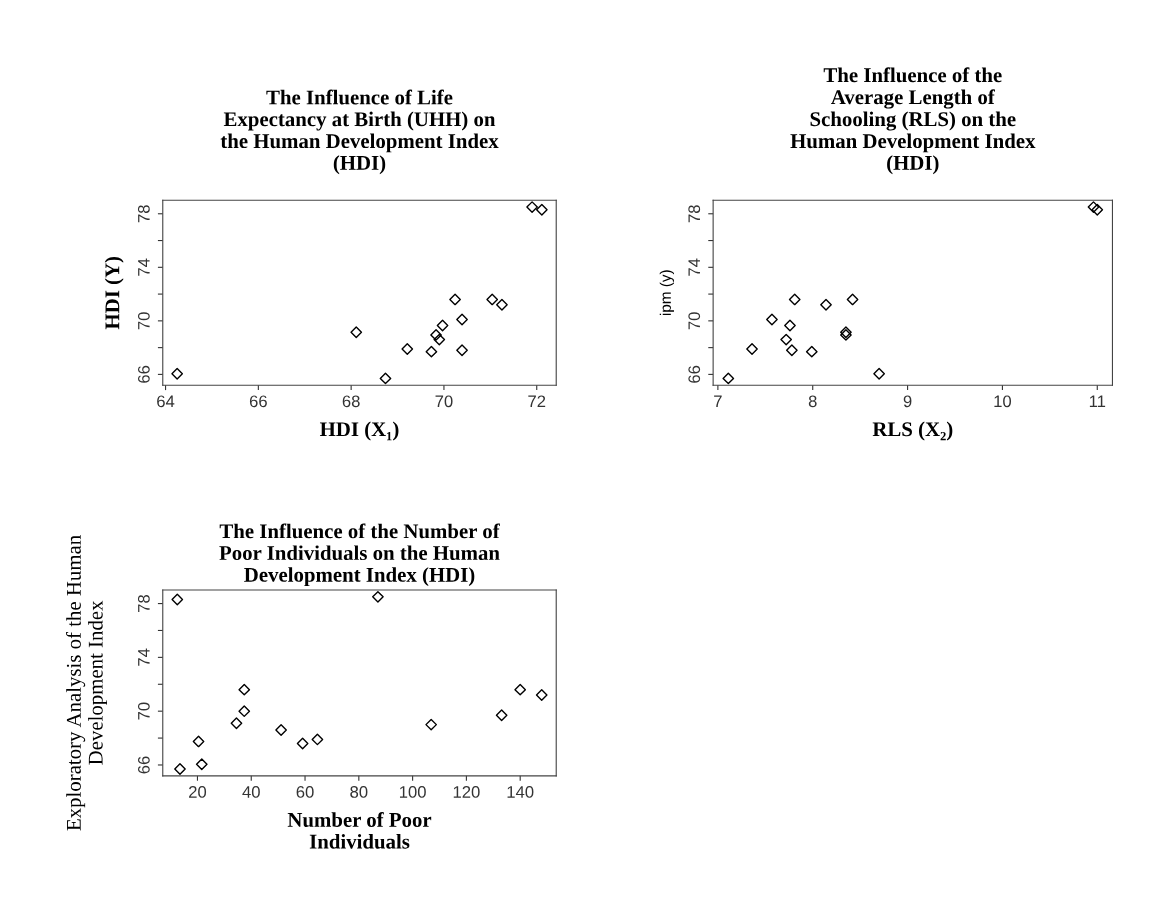 This screenshot has height=898, width=1171. I want to click on x-tick-label: 60, so click(305, 792).